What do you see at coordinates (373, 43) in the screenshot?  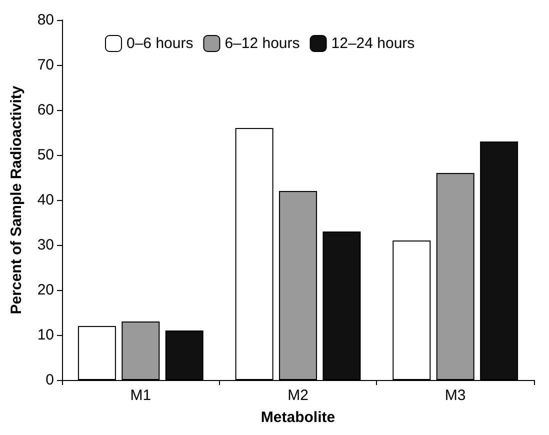 I see `legend-label: 12–24 hours` at bounding box center [373, 43].